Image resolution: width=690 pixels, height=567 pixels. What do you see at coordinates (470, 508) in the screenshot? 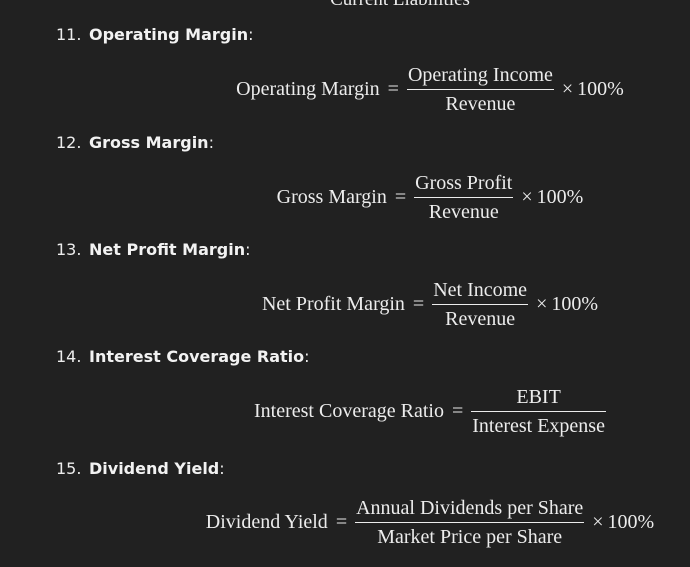
I see `fraction-numerator: Annual Dividends per Share` at bounding box center [470, 508].